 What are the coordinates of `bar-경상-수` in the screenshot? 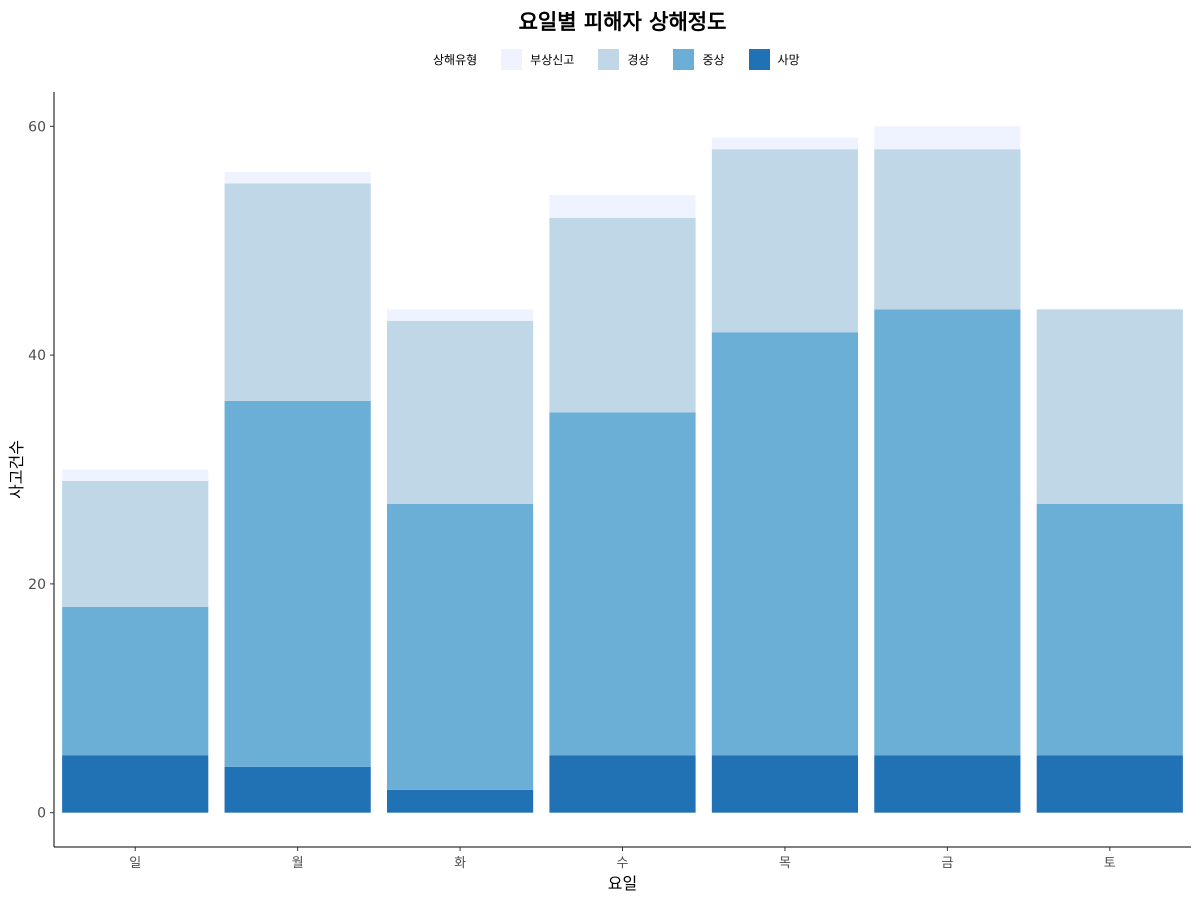 It's located at (622, 315).